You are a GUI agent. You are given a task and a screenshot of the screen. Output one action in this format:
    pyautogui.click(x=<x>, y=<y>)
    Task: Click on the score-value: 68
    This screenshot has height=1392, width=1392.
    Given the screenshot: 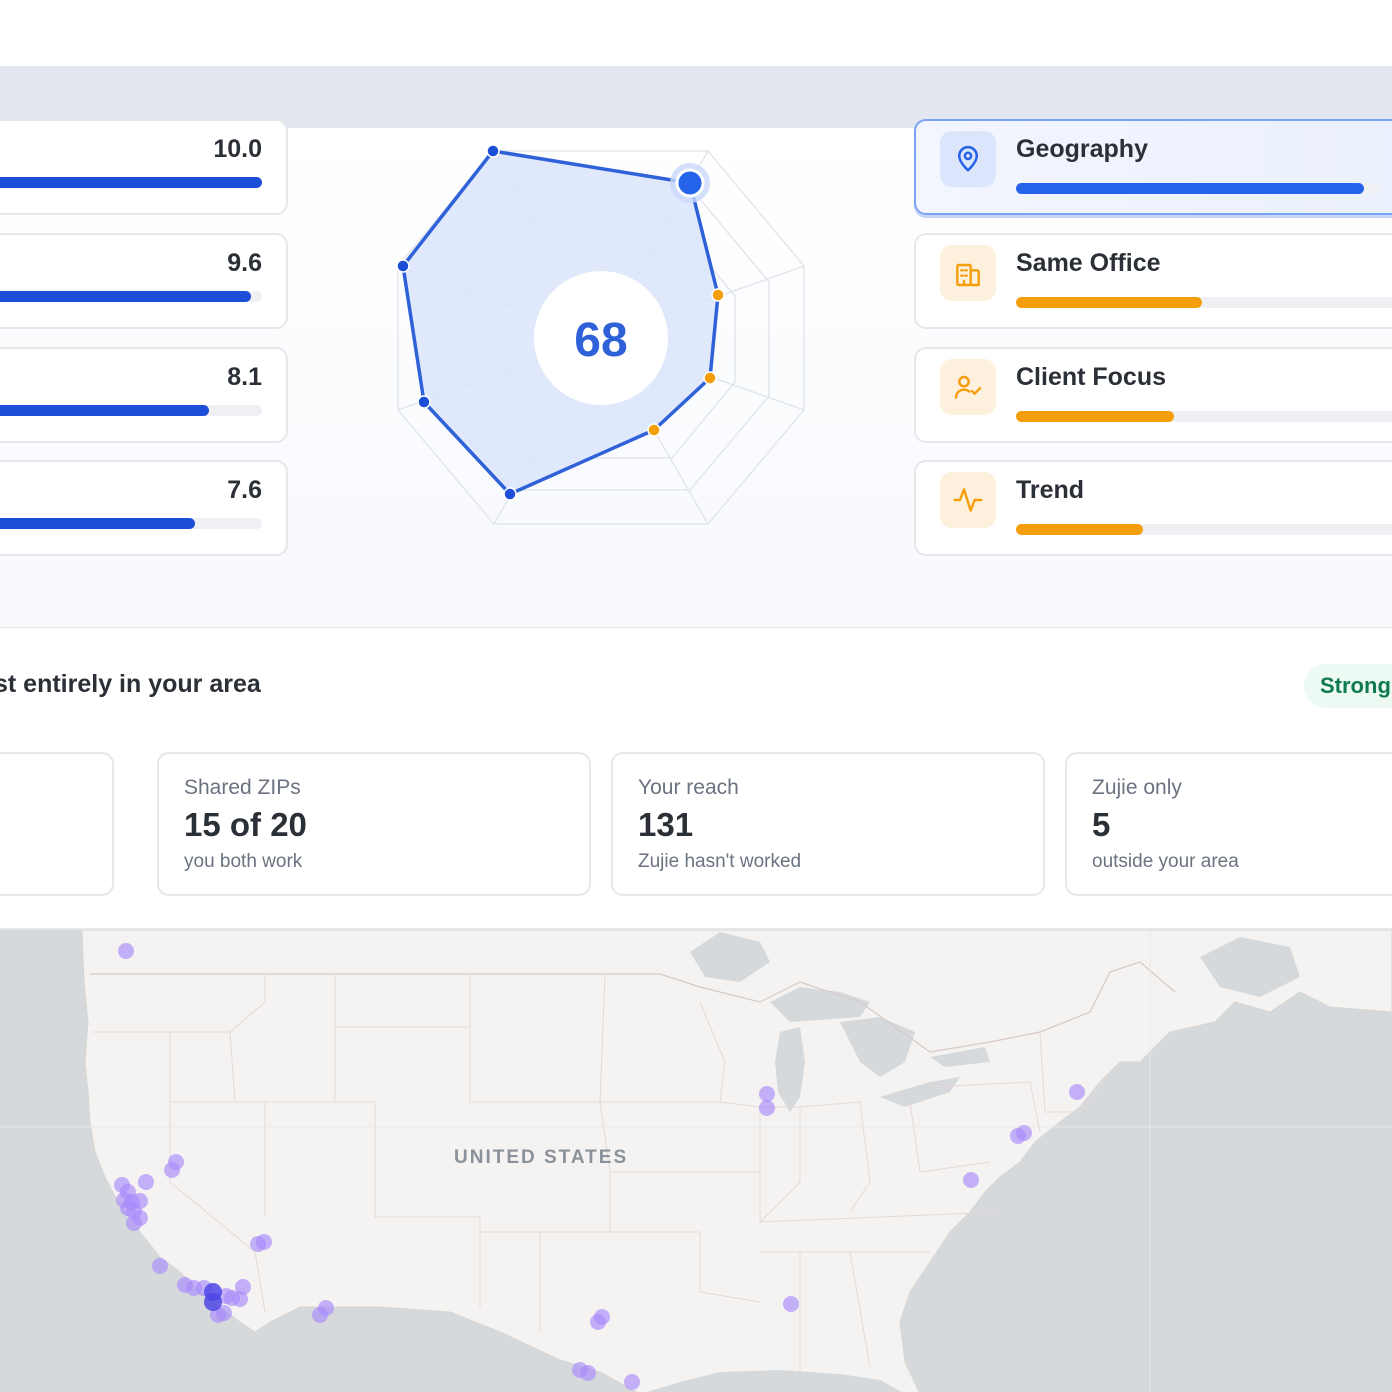 What is the action you would take?
    pyautogui.click(x=600, y=340)
    